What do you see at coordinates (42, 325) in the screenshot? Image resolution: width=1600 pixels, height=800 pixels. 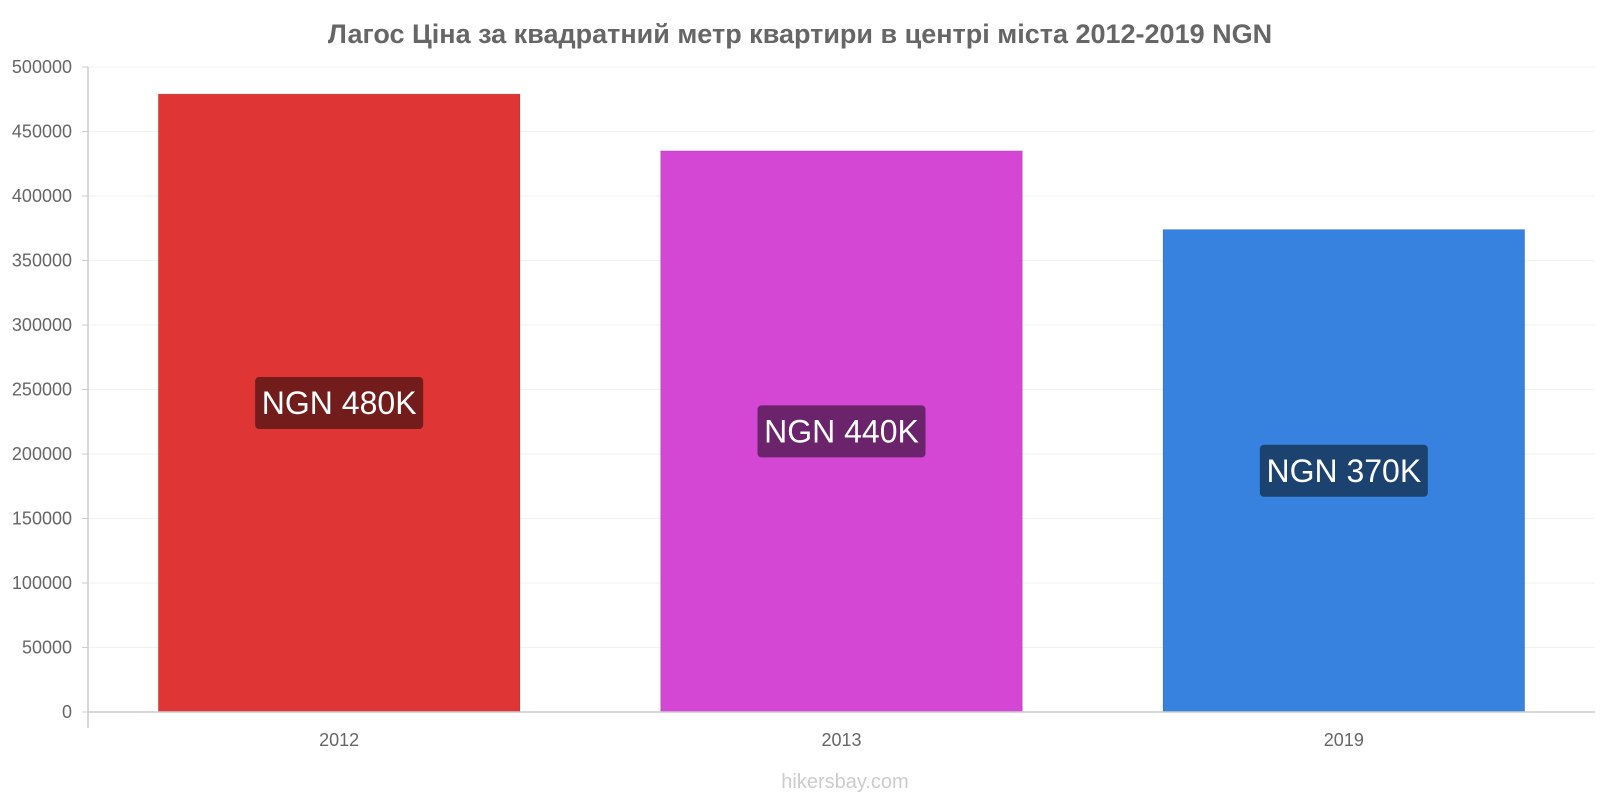 I see `y-tick-label: 300000` at bounding box center [42, 325].